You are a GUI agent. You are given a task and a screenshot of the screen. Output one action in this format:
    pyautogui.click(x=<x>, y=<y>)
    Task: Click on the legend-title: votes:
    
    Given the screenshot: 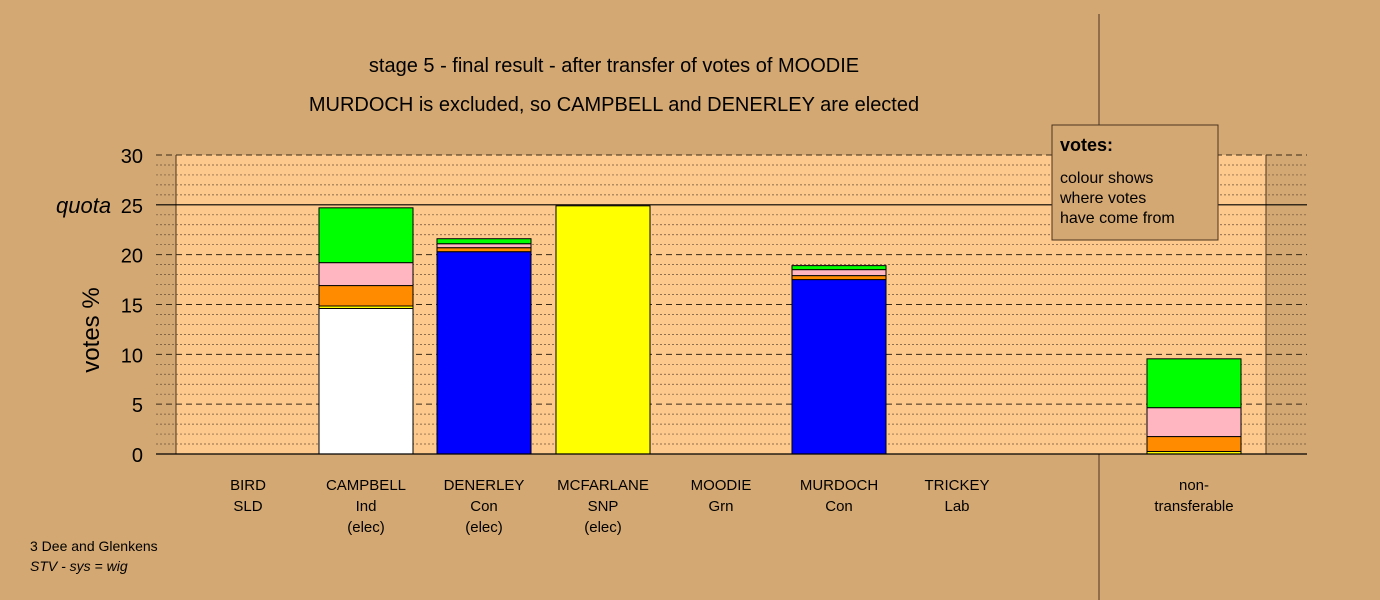 What is the action you would take?
    pyautogui.click(x=1086, y=145)
    